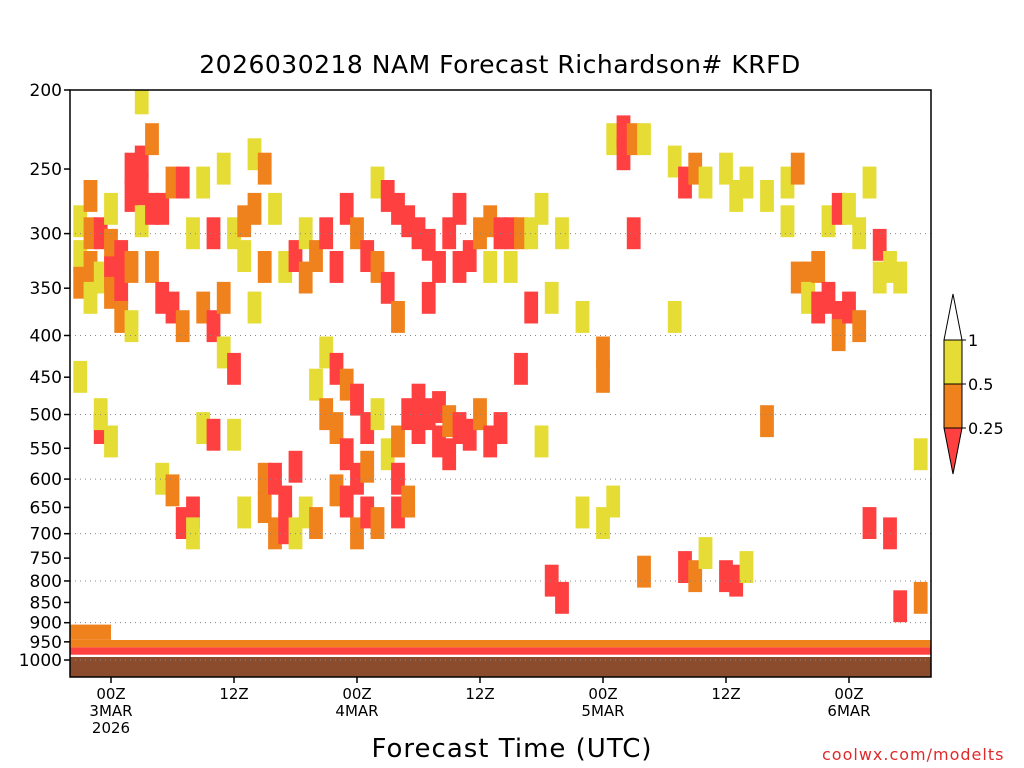 The height and width of the screenshot is (768, 1024). What do you see at coordinates (46, 416) in the screenshot?
I see `y-tick-label: 500` at bounding box center [46, 416].